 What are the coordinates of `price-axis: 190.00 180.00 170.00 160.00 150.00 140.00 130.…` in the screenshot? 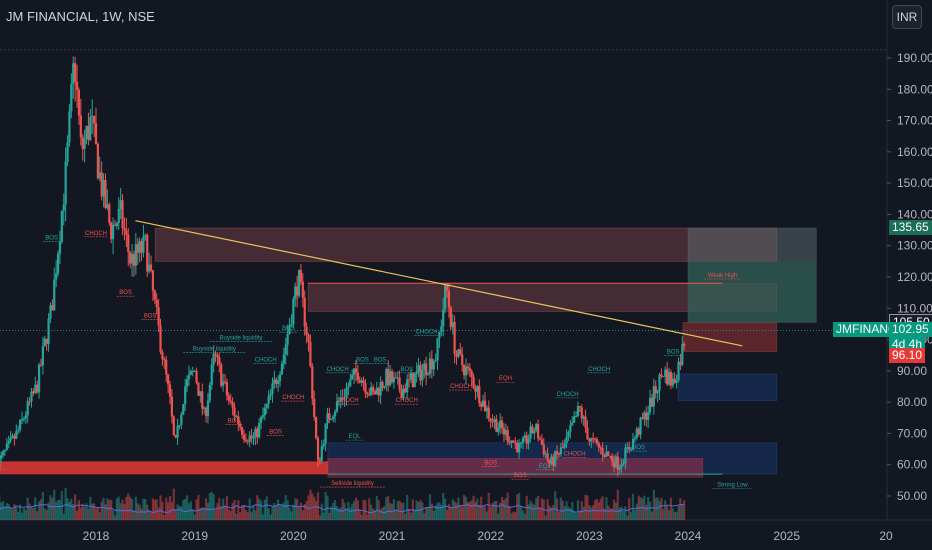 It's located at (909, 277).